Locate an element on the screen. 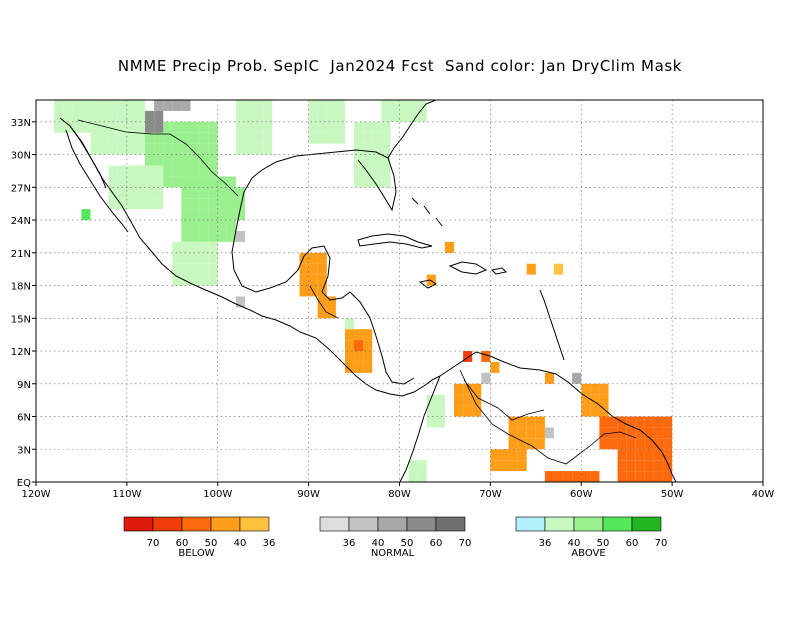 This screenshot has height=618, width=800. tick-label-lon: 60W is located at coordinates (581, 494).